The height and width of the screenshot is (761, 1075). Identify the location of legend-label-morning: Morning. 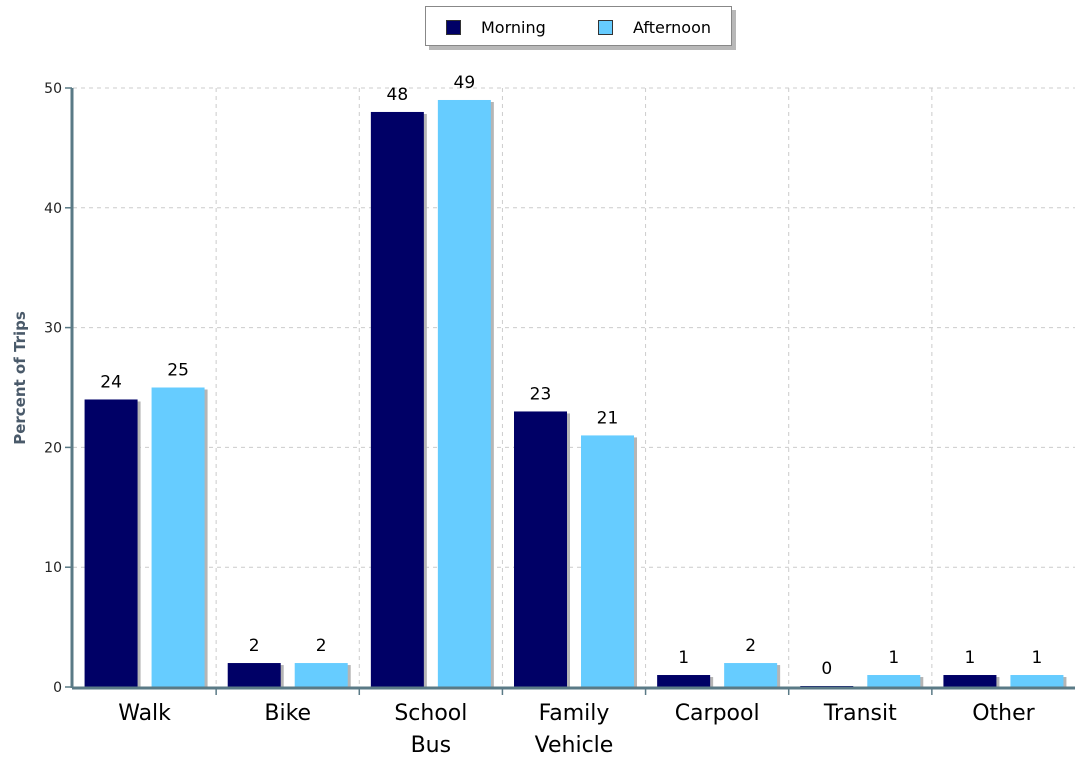
(513, 27).